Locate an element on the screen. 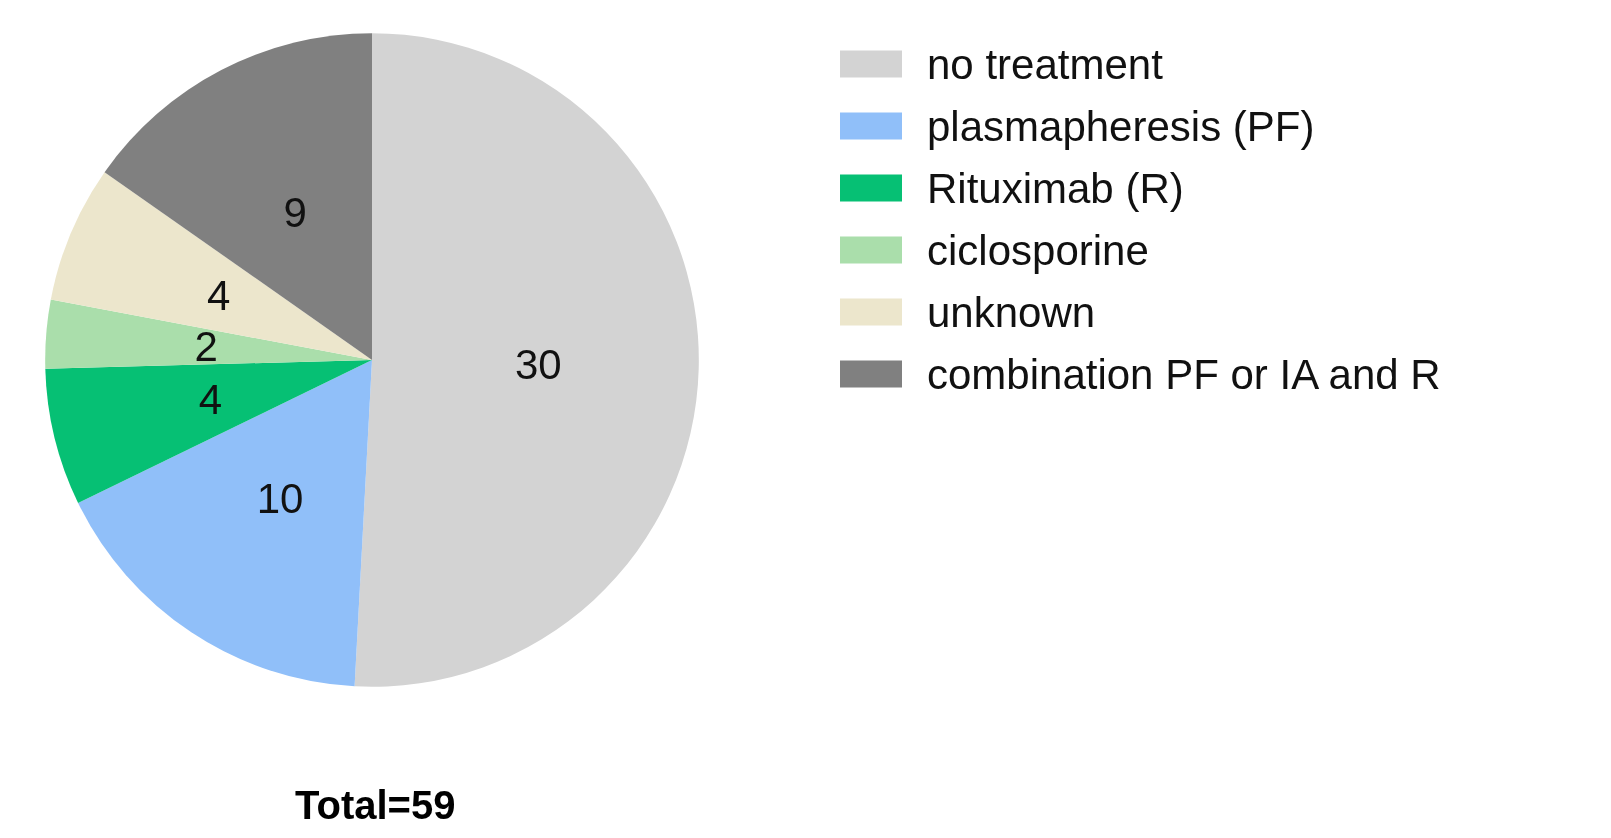  data-label: 9 is located at coordinates (295, 212).